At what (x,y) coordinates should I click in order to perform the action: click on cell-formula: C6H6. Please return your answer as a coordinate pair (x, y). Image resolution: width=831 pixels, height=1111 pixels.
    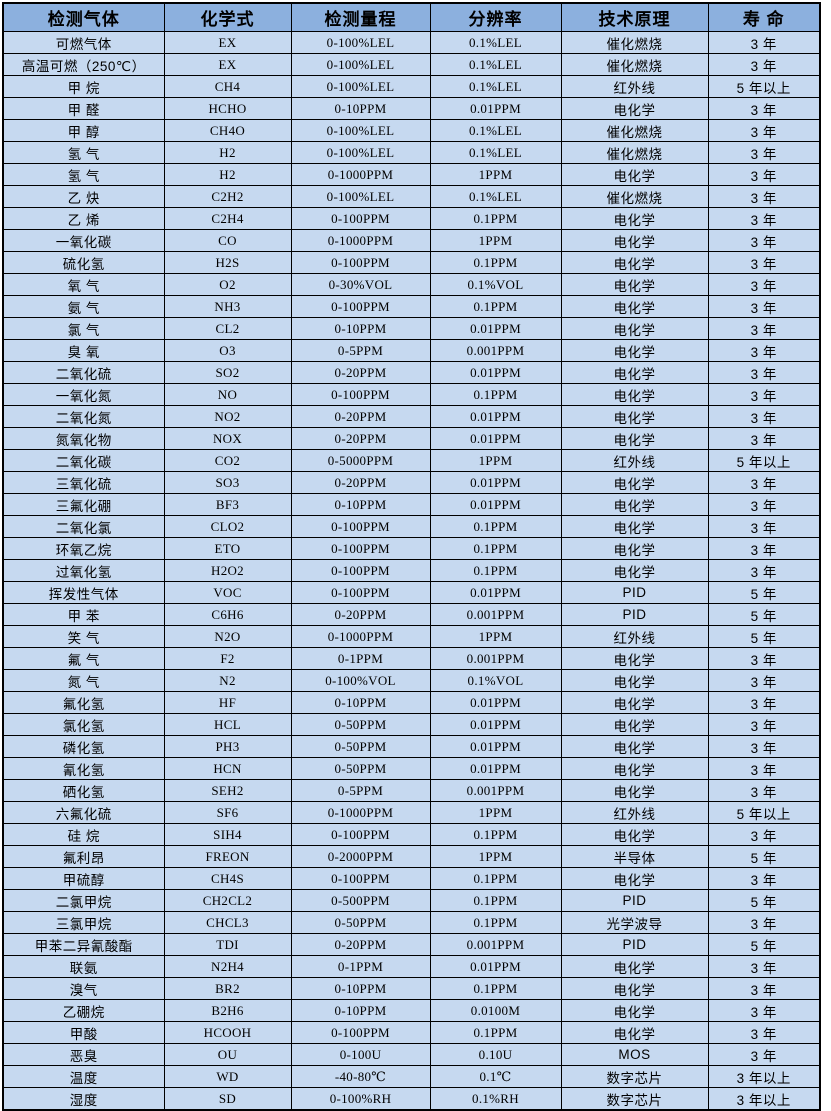
    Looking at the image, I should click on (227, 614).